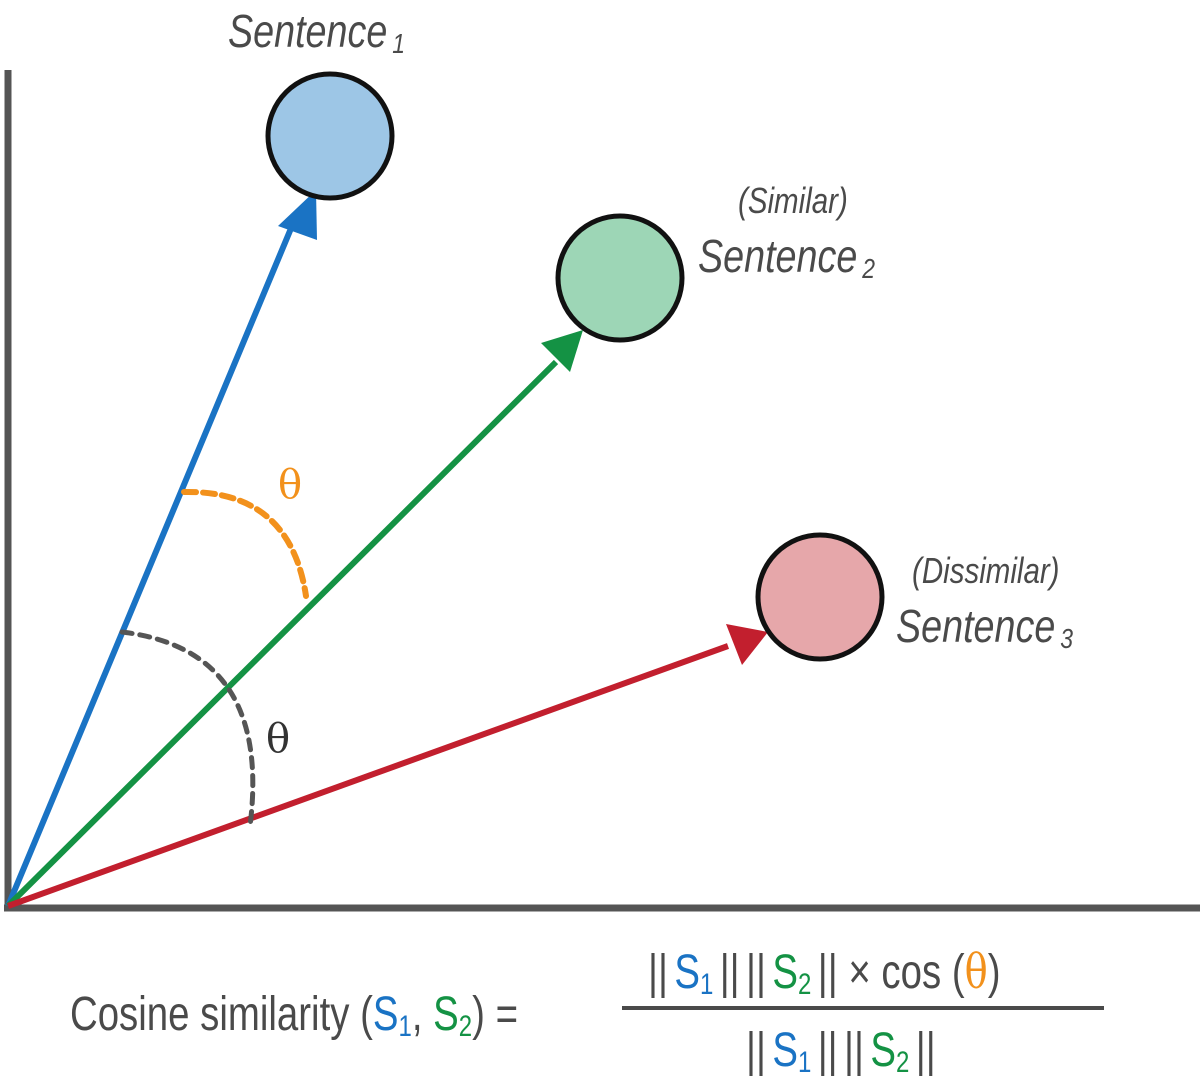 Image resolution: width=1200 pixels, height=1084 pixels. What do you see at coordinates (330, 136) in the screenshot?
I see `sentence-1-node` at bounding box center [330, 136].